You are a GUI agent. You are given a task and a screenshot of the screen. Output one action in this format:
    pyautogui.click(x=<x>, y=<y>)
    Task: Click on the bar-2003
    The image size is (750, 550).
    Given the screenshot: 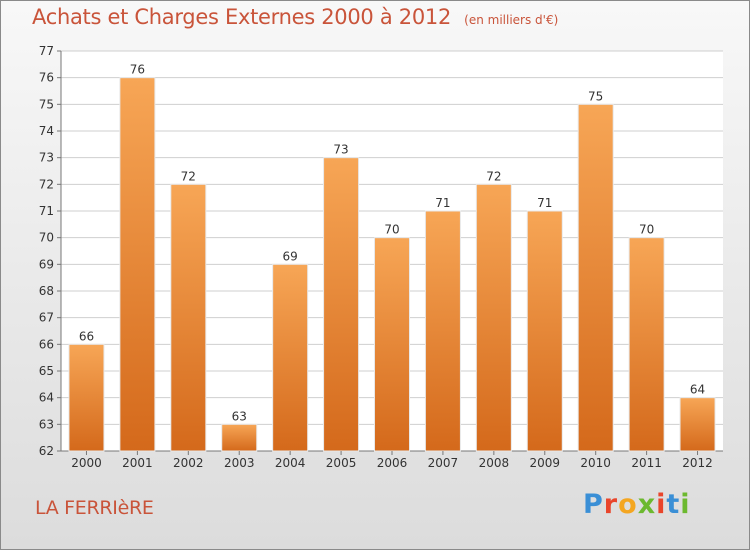 What is the action you would take?
    pyautogui.click(x=239, y=437)
    